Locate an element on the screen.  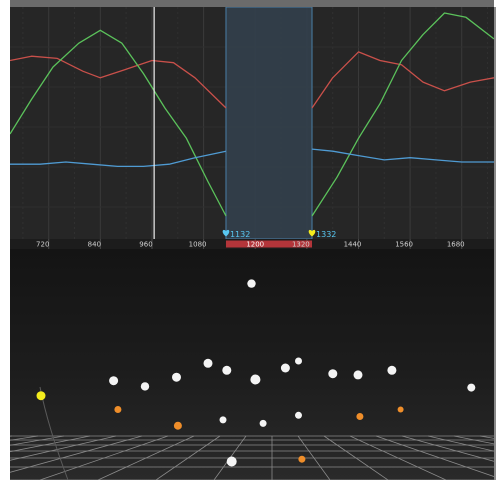
tick-label: 1320 is located at coordinates (301, 245).